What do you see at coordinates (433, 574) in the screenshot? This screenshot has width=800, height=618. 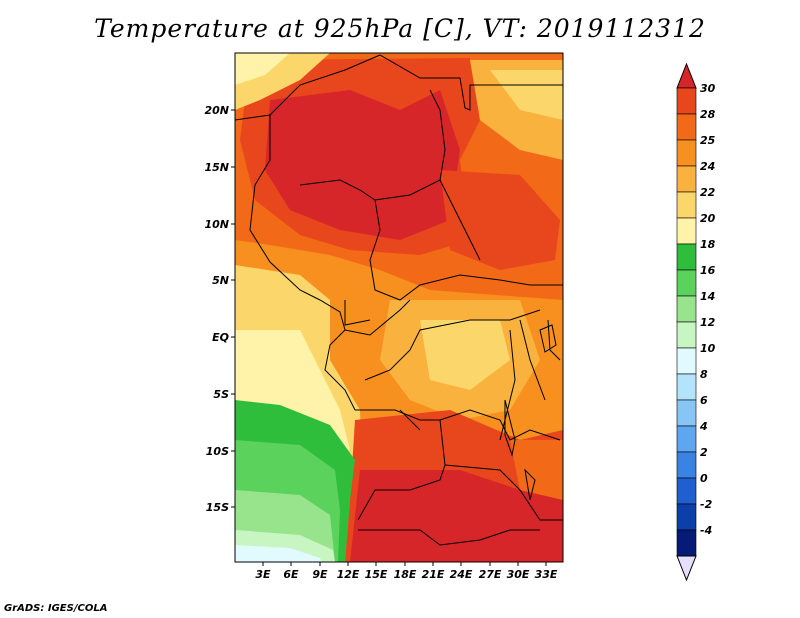 I see `lon-tick-label: 21E` at bounding box center [433, 574].